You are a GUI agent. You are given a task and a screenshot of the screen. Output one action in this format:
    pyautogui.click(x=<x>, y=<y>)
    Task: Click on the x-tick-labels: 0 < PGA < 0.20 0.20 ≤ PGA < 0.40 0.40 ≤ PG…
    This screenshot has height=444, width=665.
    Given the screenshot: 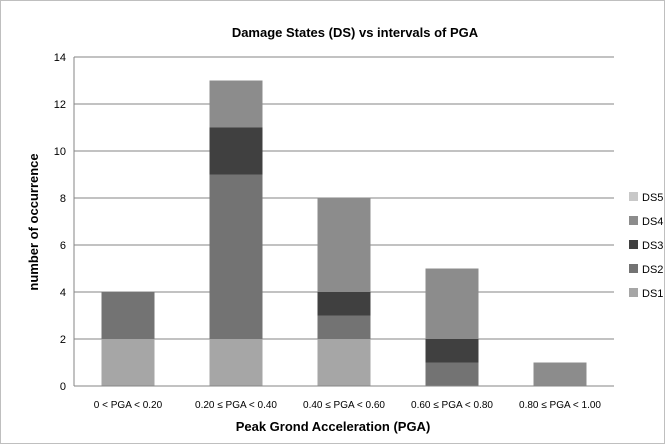 What is the action you would take?
    pyautogui.click(x=348, y=405)
    